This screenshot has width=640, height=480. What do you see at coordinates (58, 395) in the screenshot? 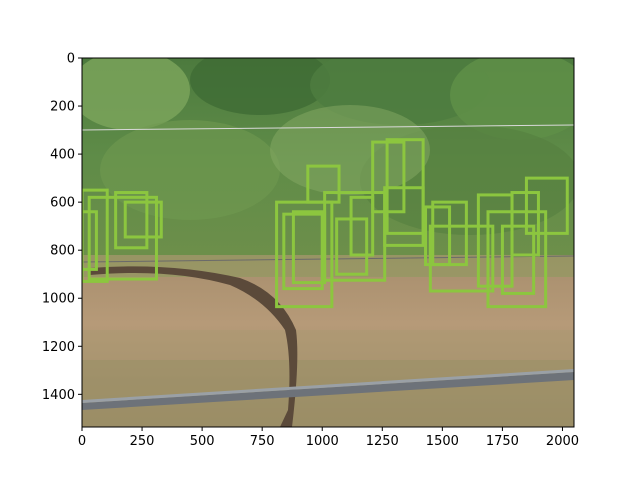
I see `y-tick-label: 1400` at bounding box center [58, 395].